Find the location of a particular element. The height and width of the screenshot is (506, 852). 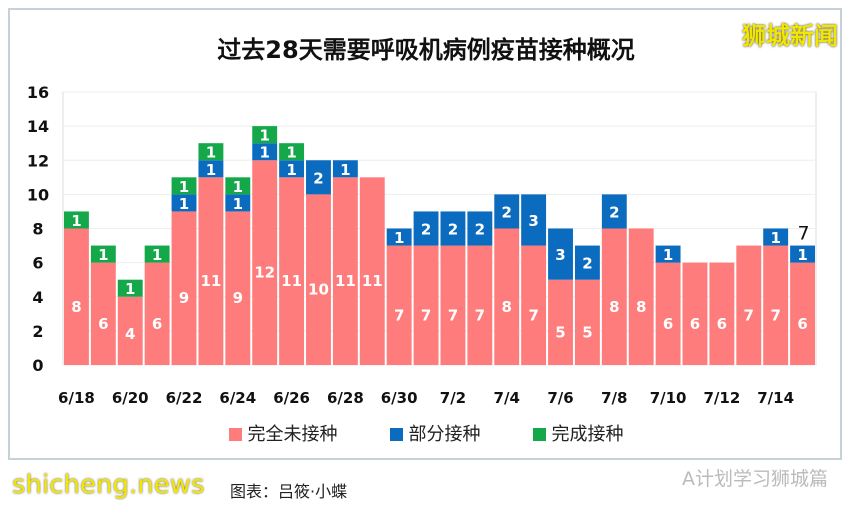

total-annotation: 7 is located at coordinates (804, 234).